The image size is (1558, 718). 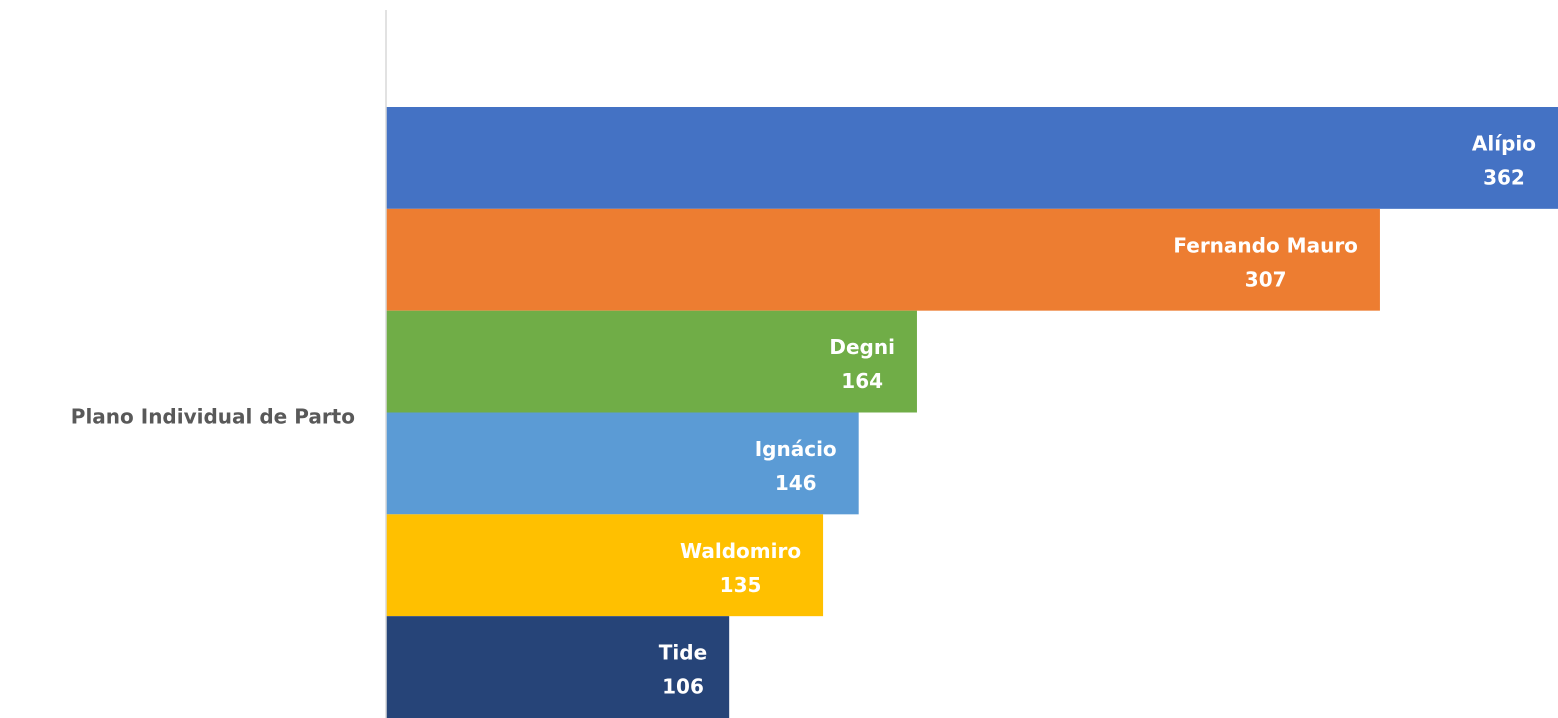 What do you see at coordinates (683, 653) in the screenshot?
I see `data-label-name: Tide` at bounding box center [683, 653].